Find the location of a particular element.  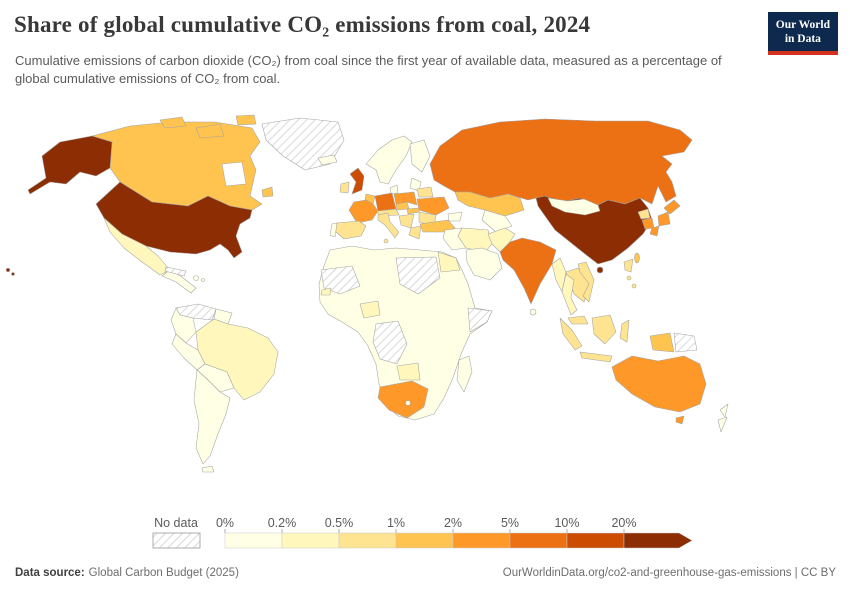

country-south-africa: South Africa — 2–5% is located at coordinates (403, 399).